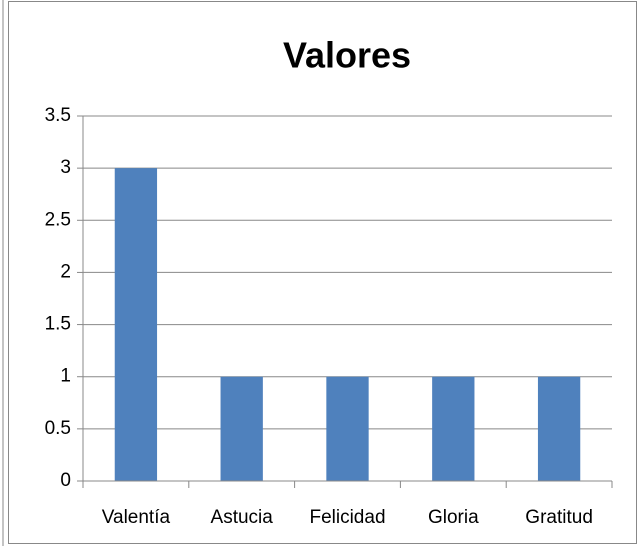 The image size is (639, 546). What do you see at coordinates (58, 324) in the screenshot?
I see `y-tick-label: 1.5` at bounding box center [58, 324].